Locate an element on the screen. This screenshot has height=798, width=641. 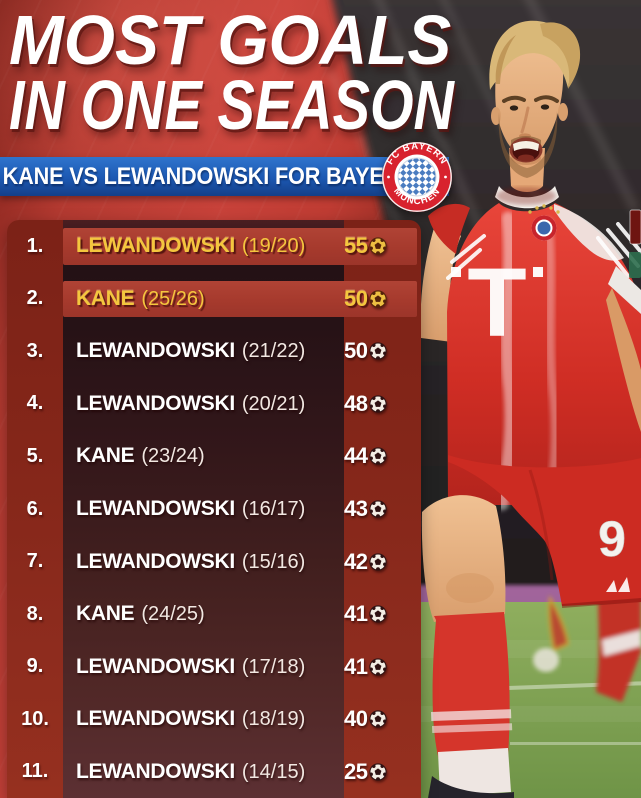
goals-cell: 48 is located at coordinates (379, 404).